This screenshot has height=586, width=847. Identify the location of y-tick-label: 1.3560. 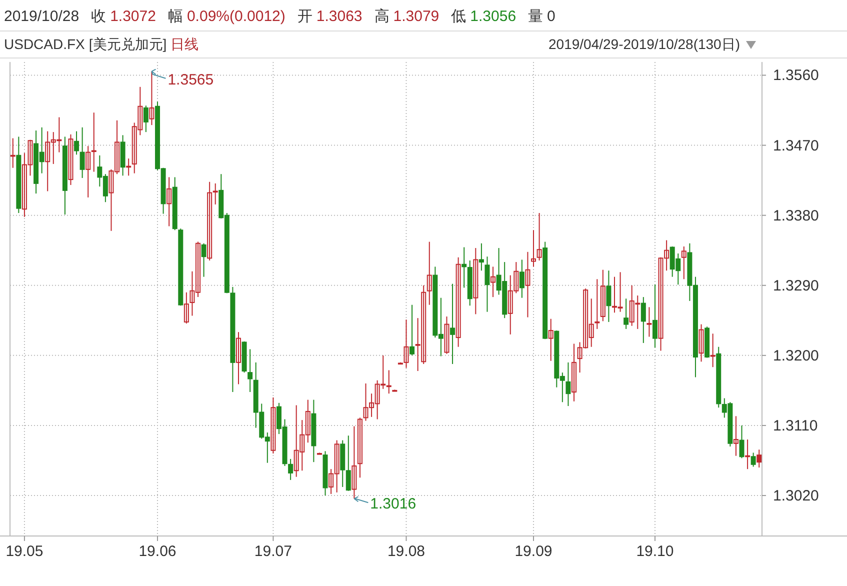
(796, 75).